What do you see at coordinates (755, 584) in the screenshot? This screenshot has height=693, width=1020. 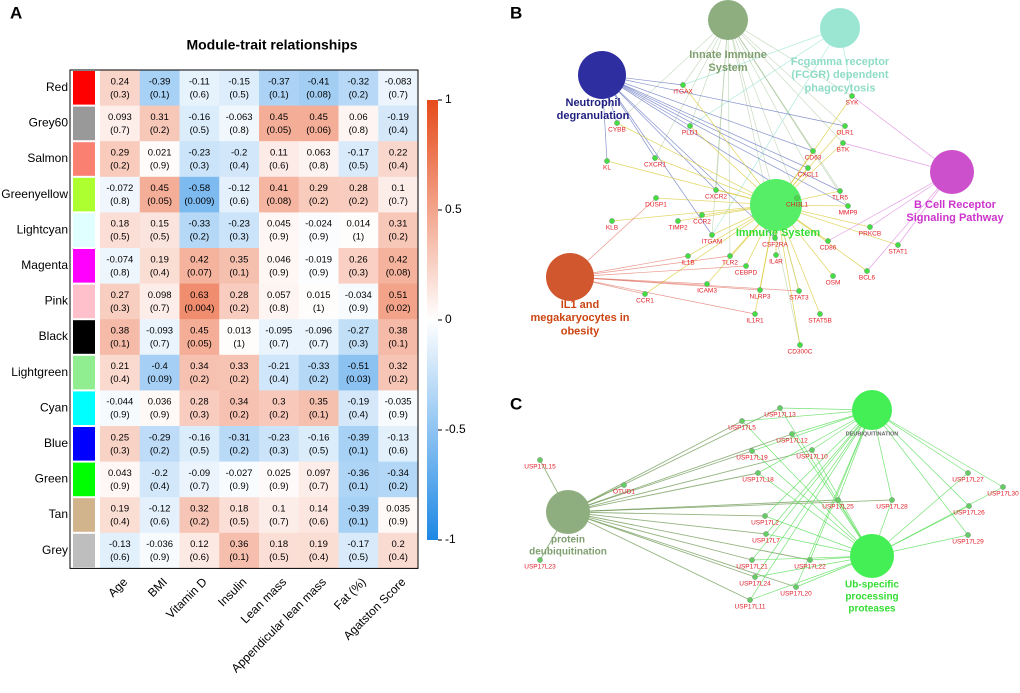 I see `gene-label: USP17L24` at bounding box center [755, 584].